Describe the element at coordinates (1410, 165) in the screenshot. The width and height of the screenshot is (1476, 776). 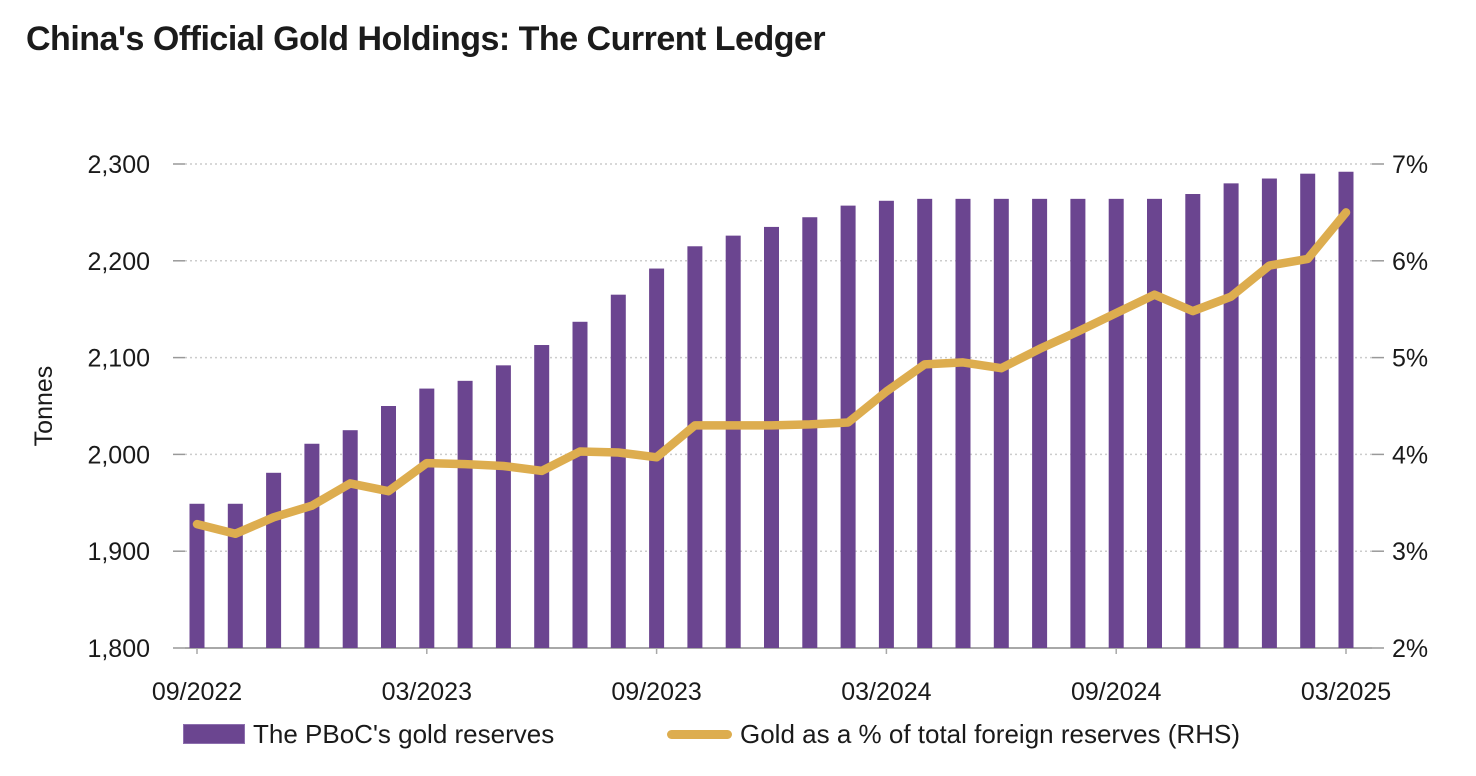
I see `right-axis-tick: 7%` at that location.